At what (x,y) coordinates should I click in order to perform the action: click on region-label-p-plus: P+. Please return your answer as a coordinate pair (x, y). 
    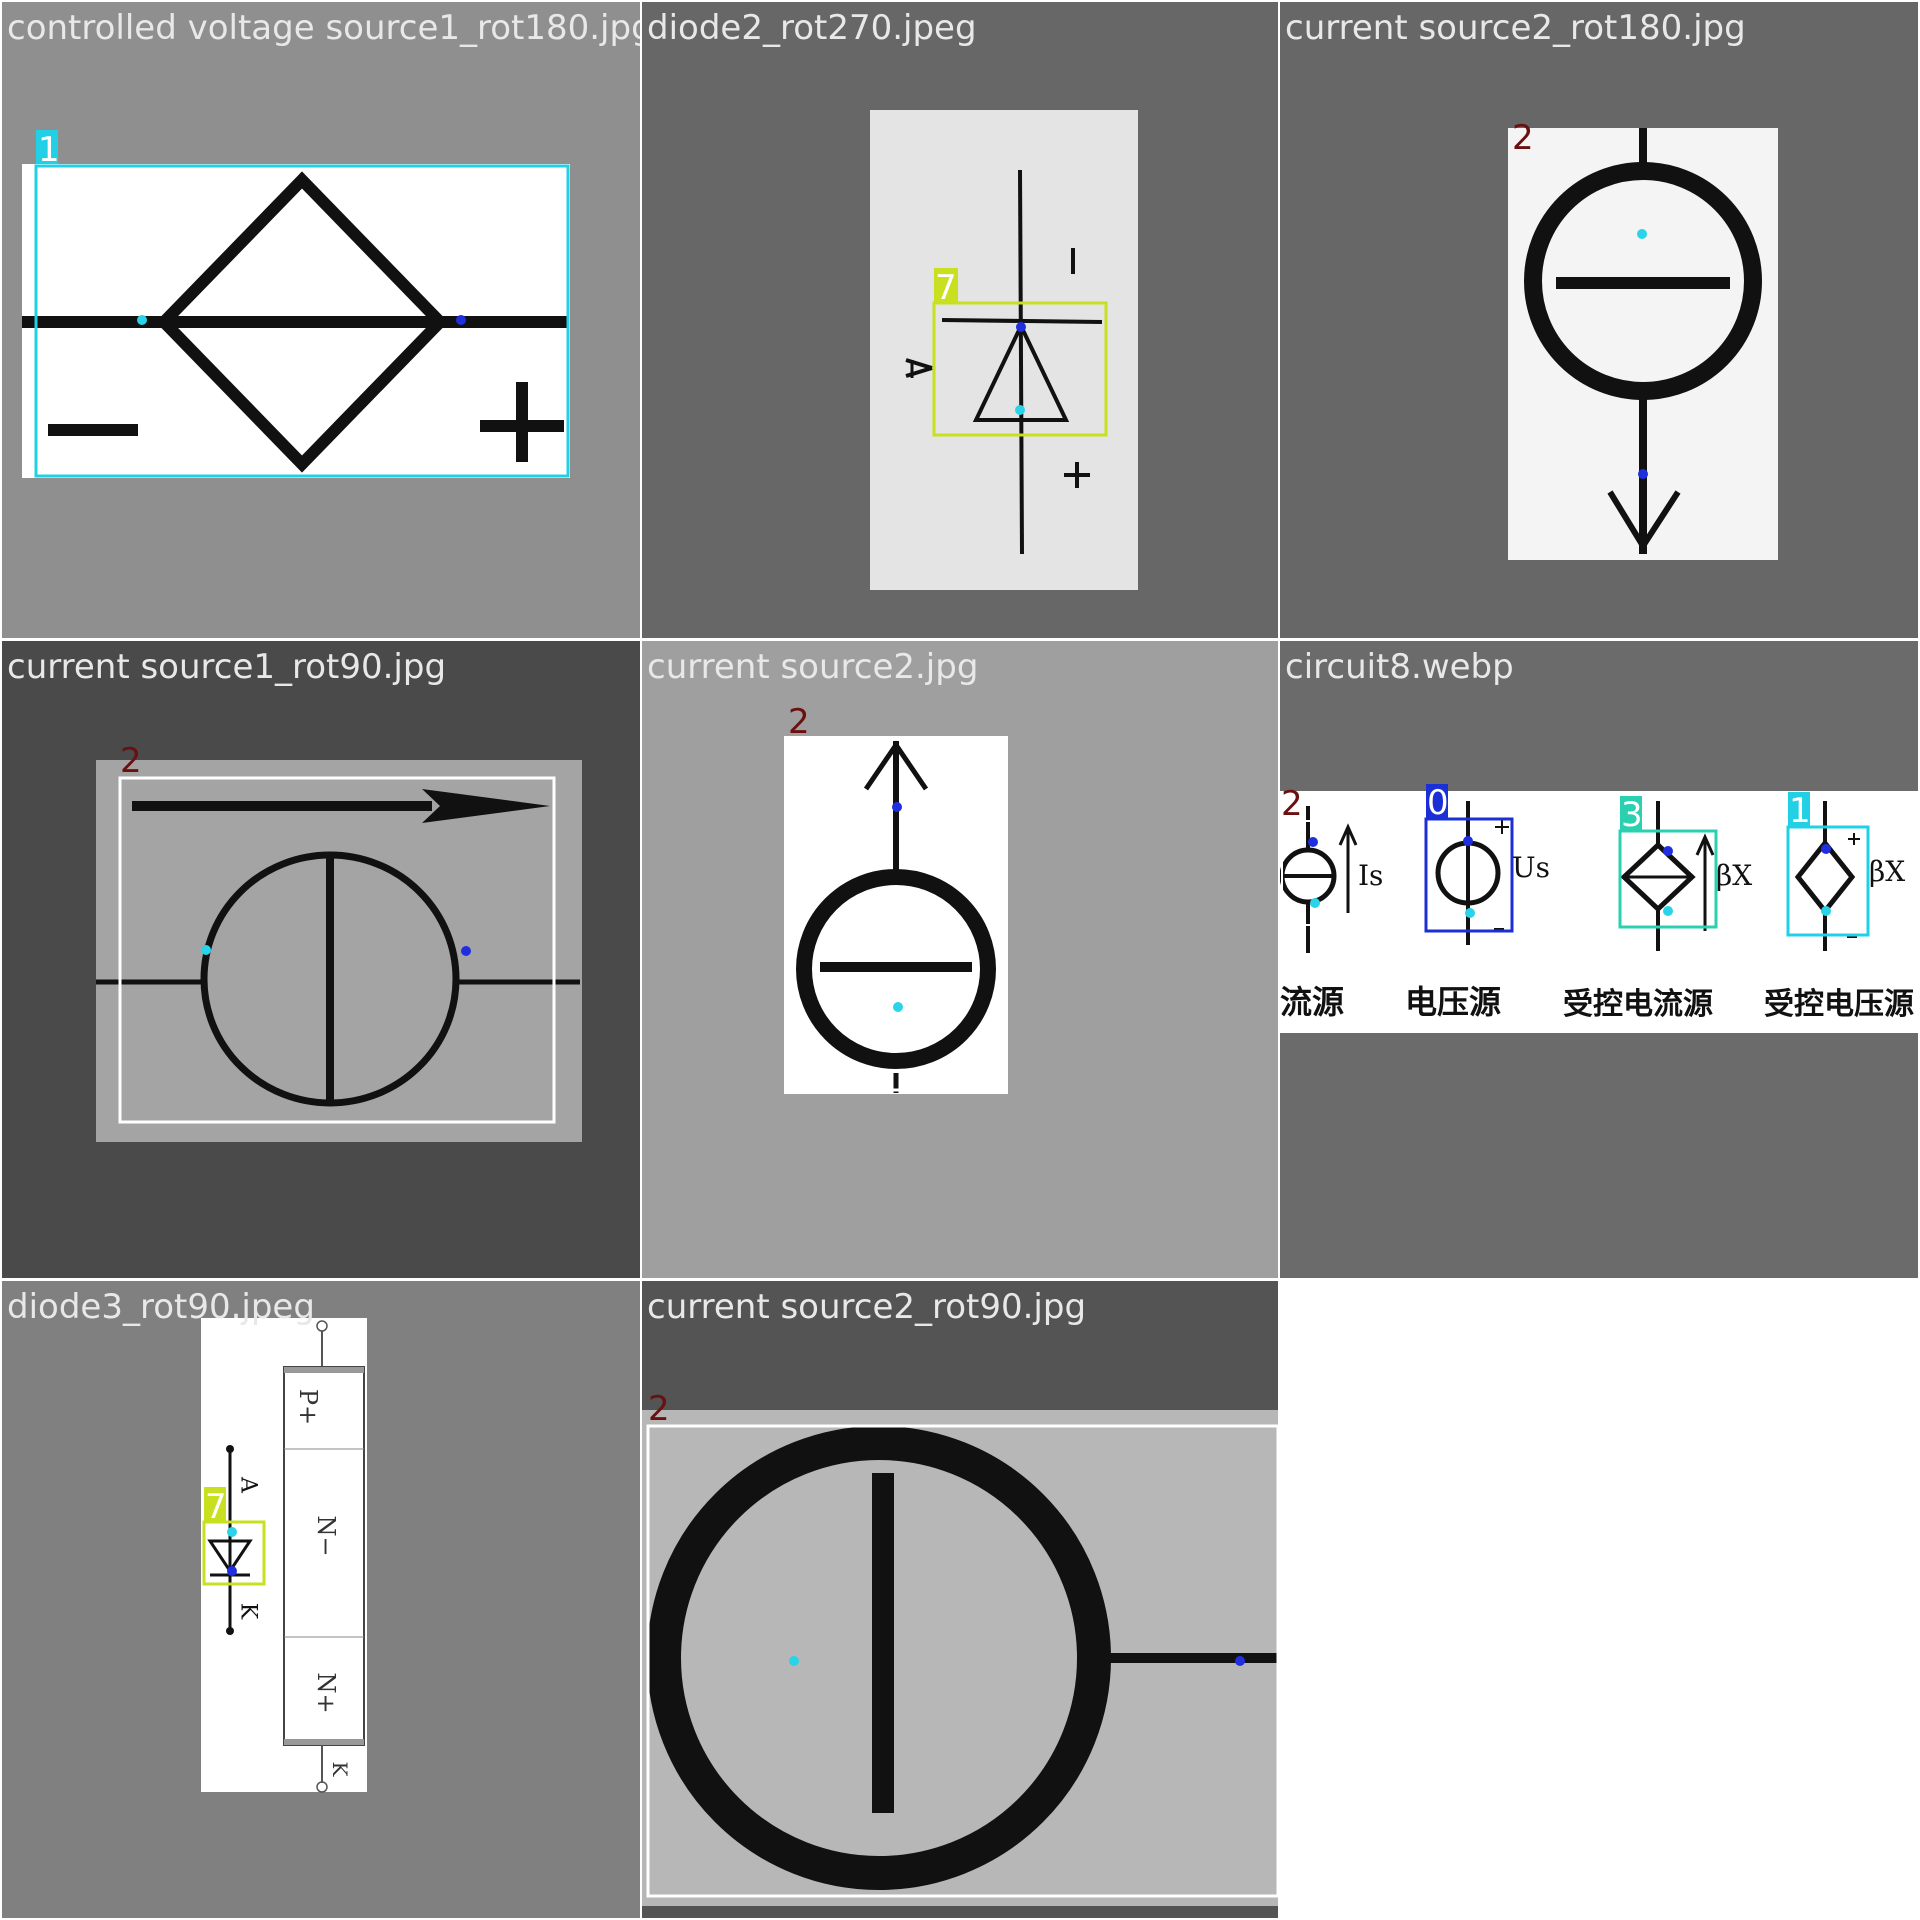
    Looking at the image, I should click on (308, 1407).